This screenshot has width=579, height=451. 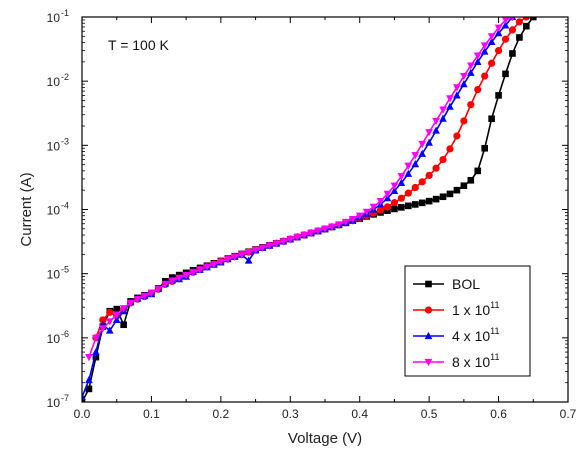 I want to click on y-tick-exponent: -4, so click(x=65, y=206).